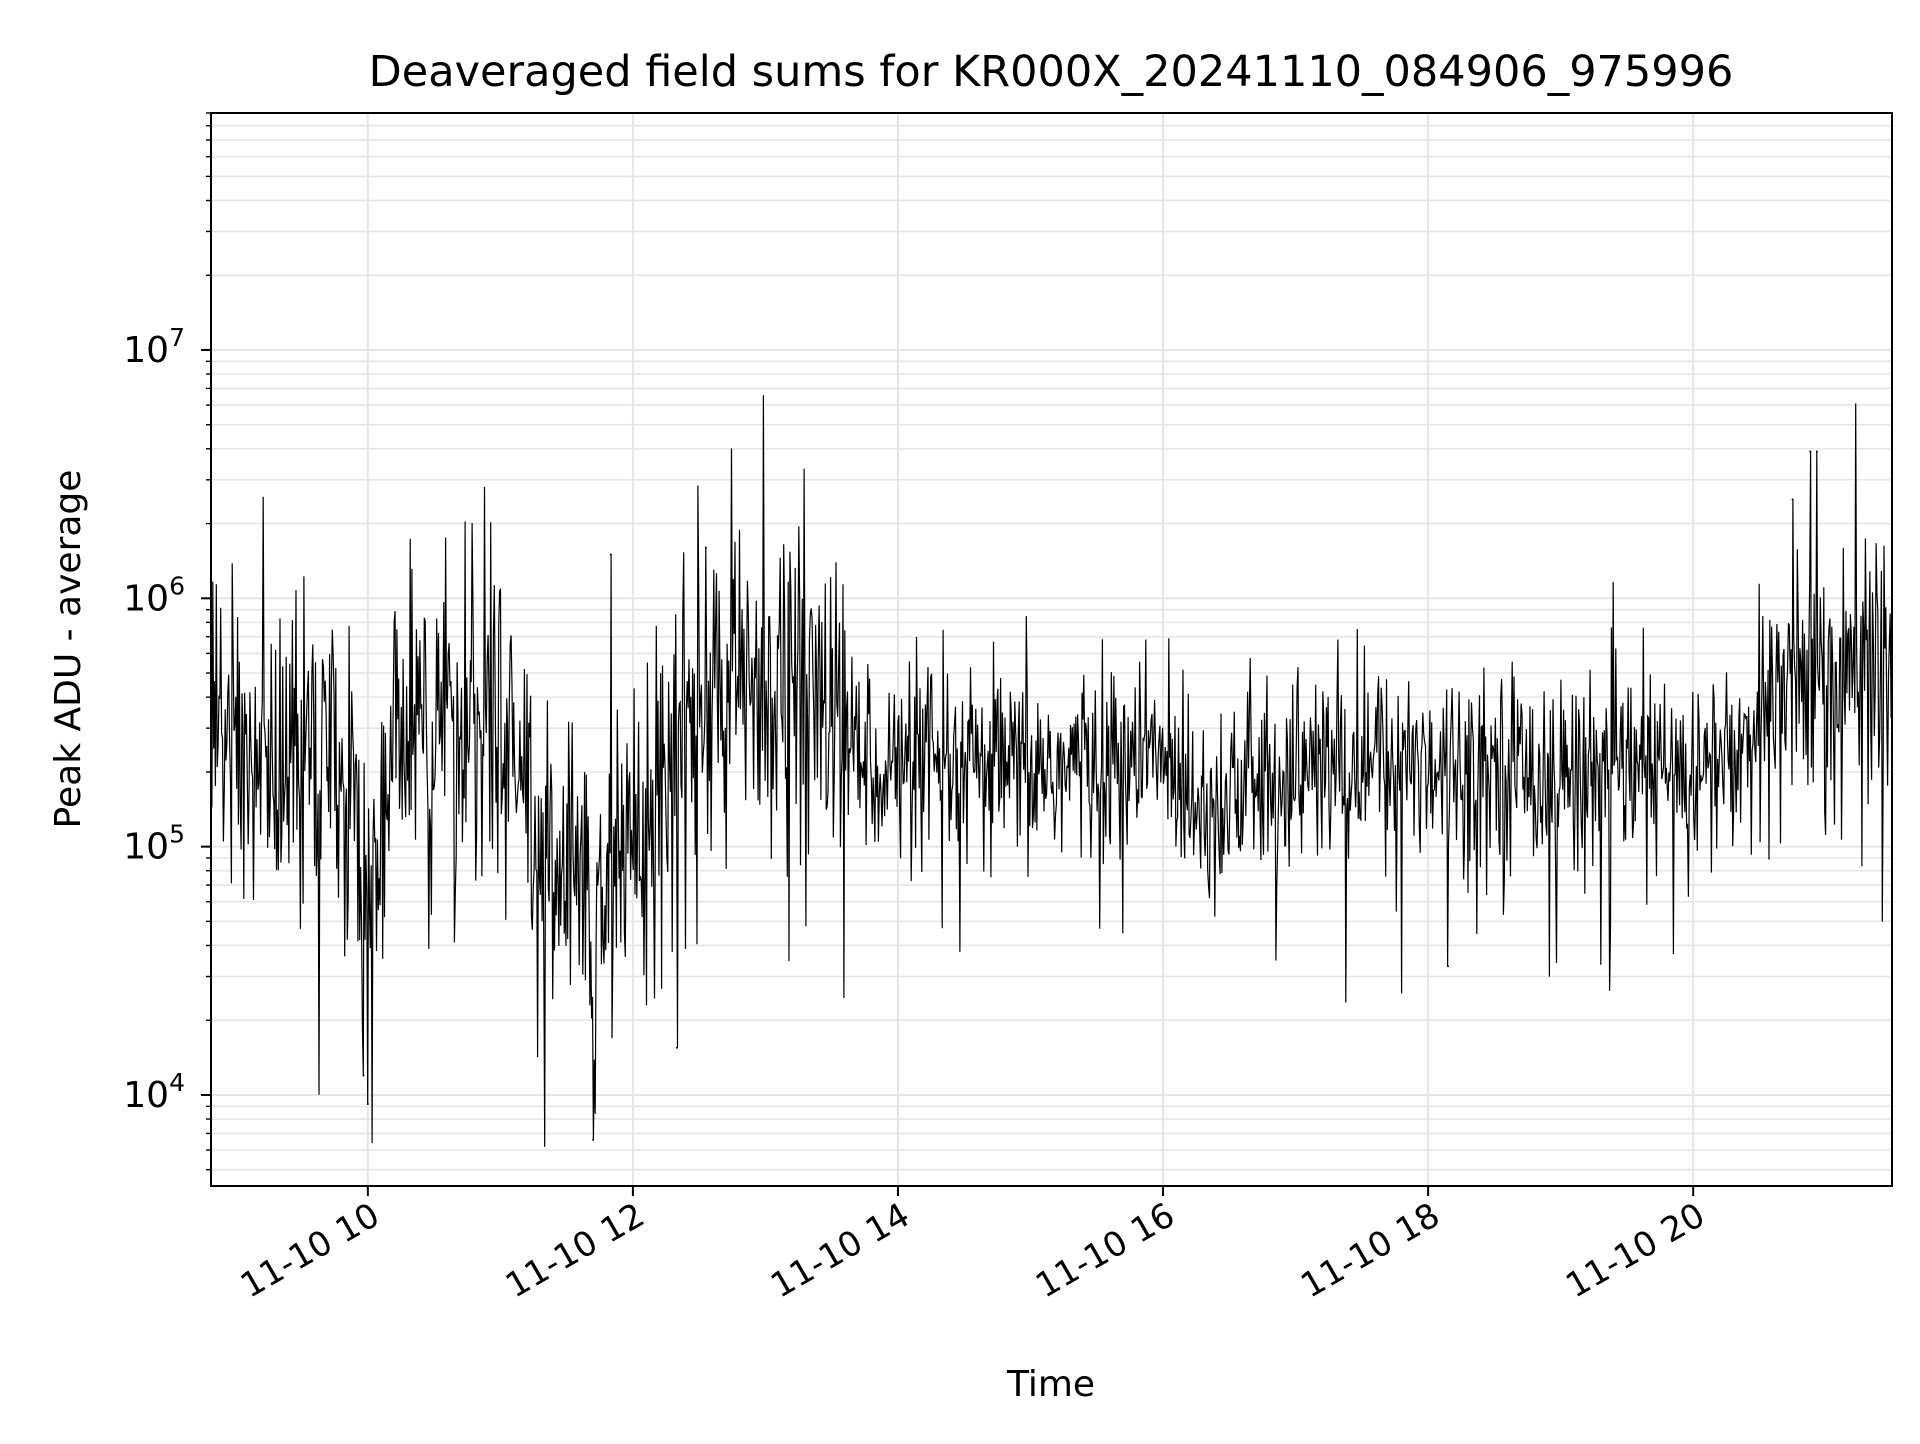 The height and width of the screenshot is (1444, 1920). Describe the element at coordinates (1050, 1384) in the screenshot. I see `x-axis-label: Time` at that location.